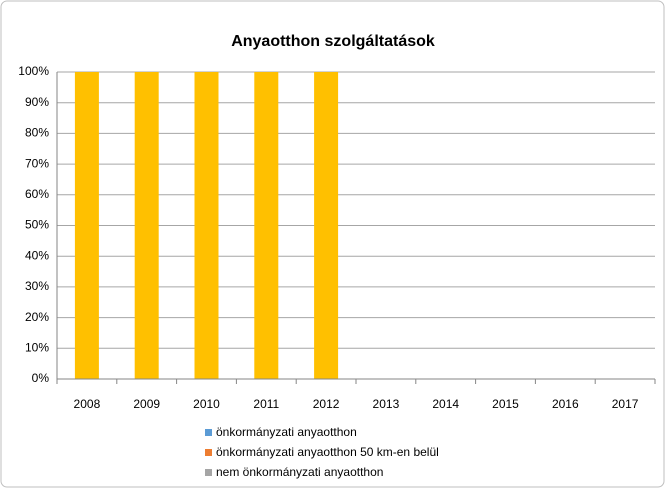  I want to click on x-tick-label: 2010, so click(206, 404).